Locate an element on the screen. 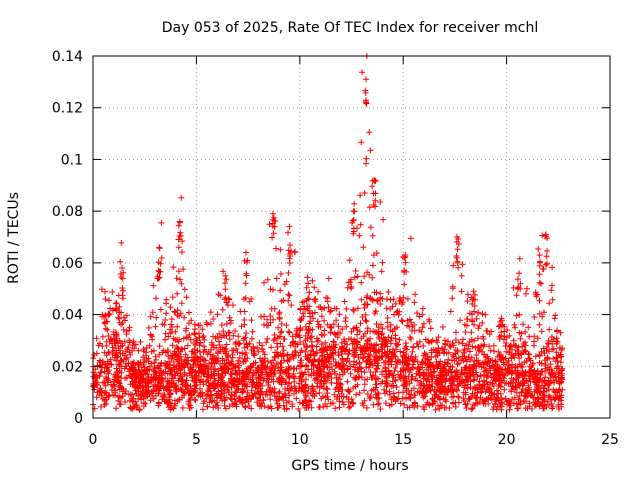 Image resolution: width=640 pixels, height=480 pixels. y-tick-label: 0.06 is located at coordinates (67, 264).